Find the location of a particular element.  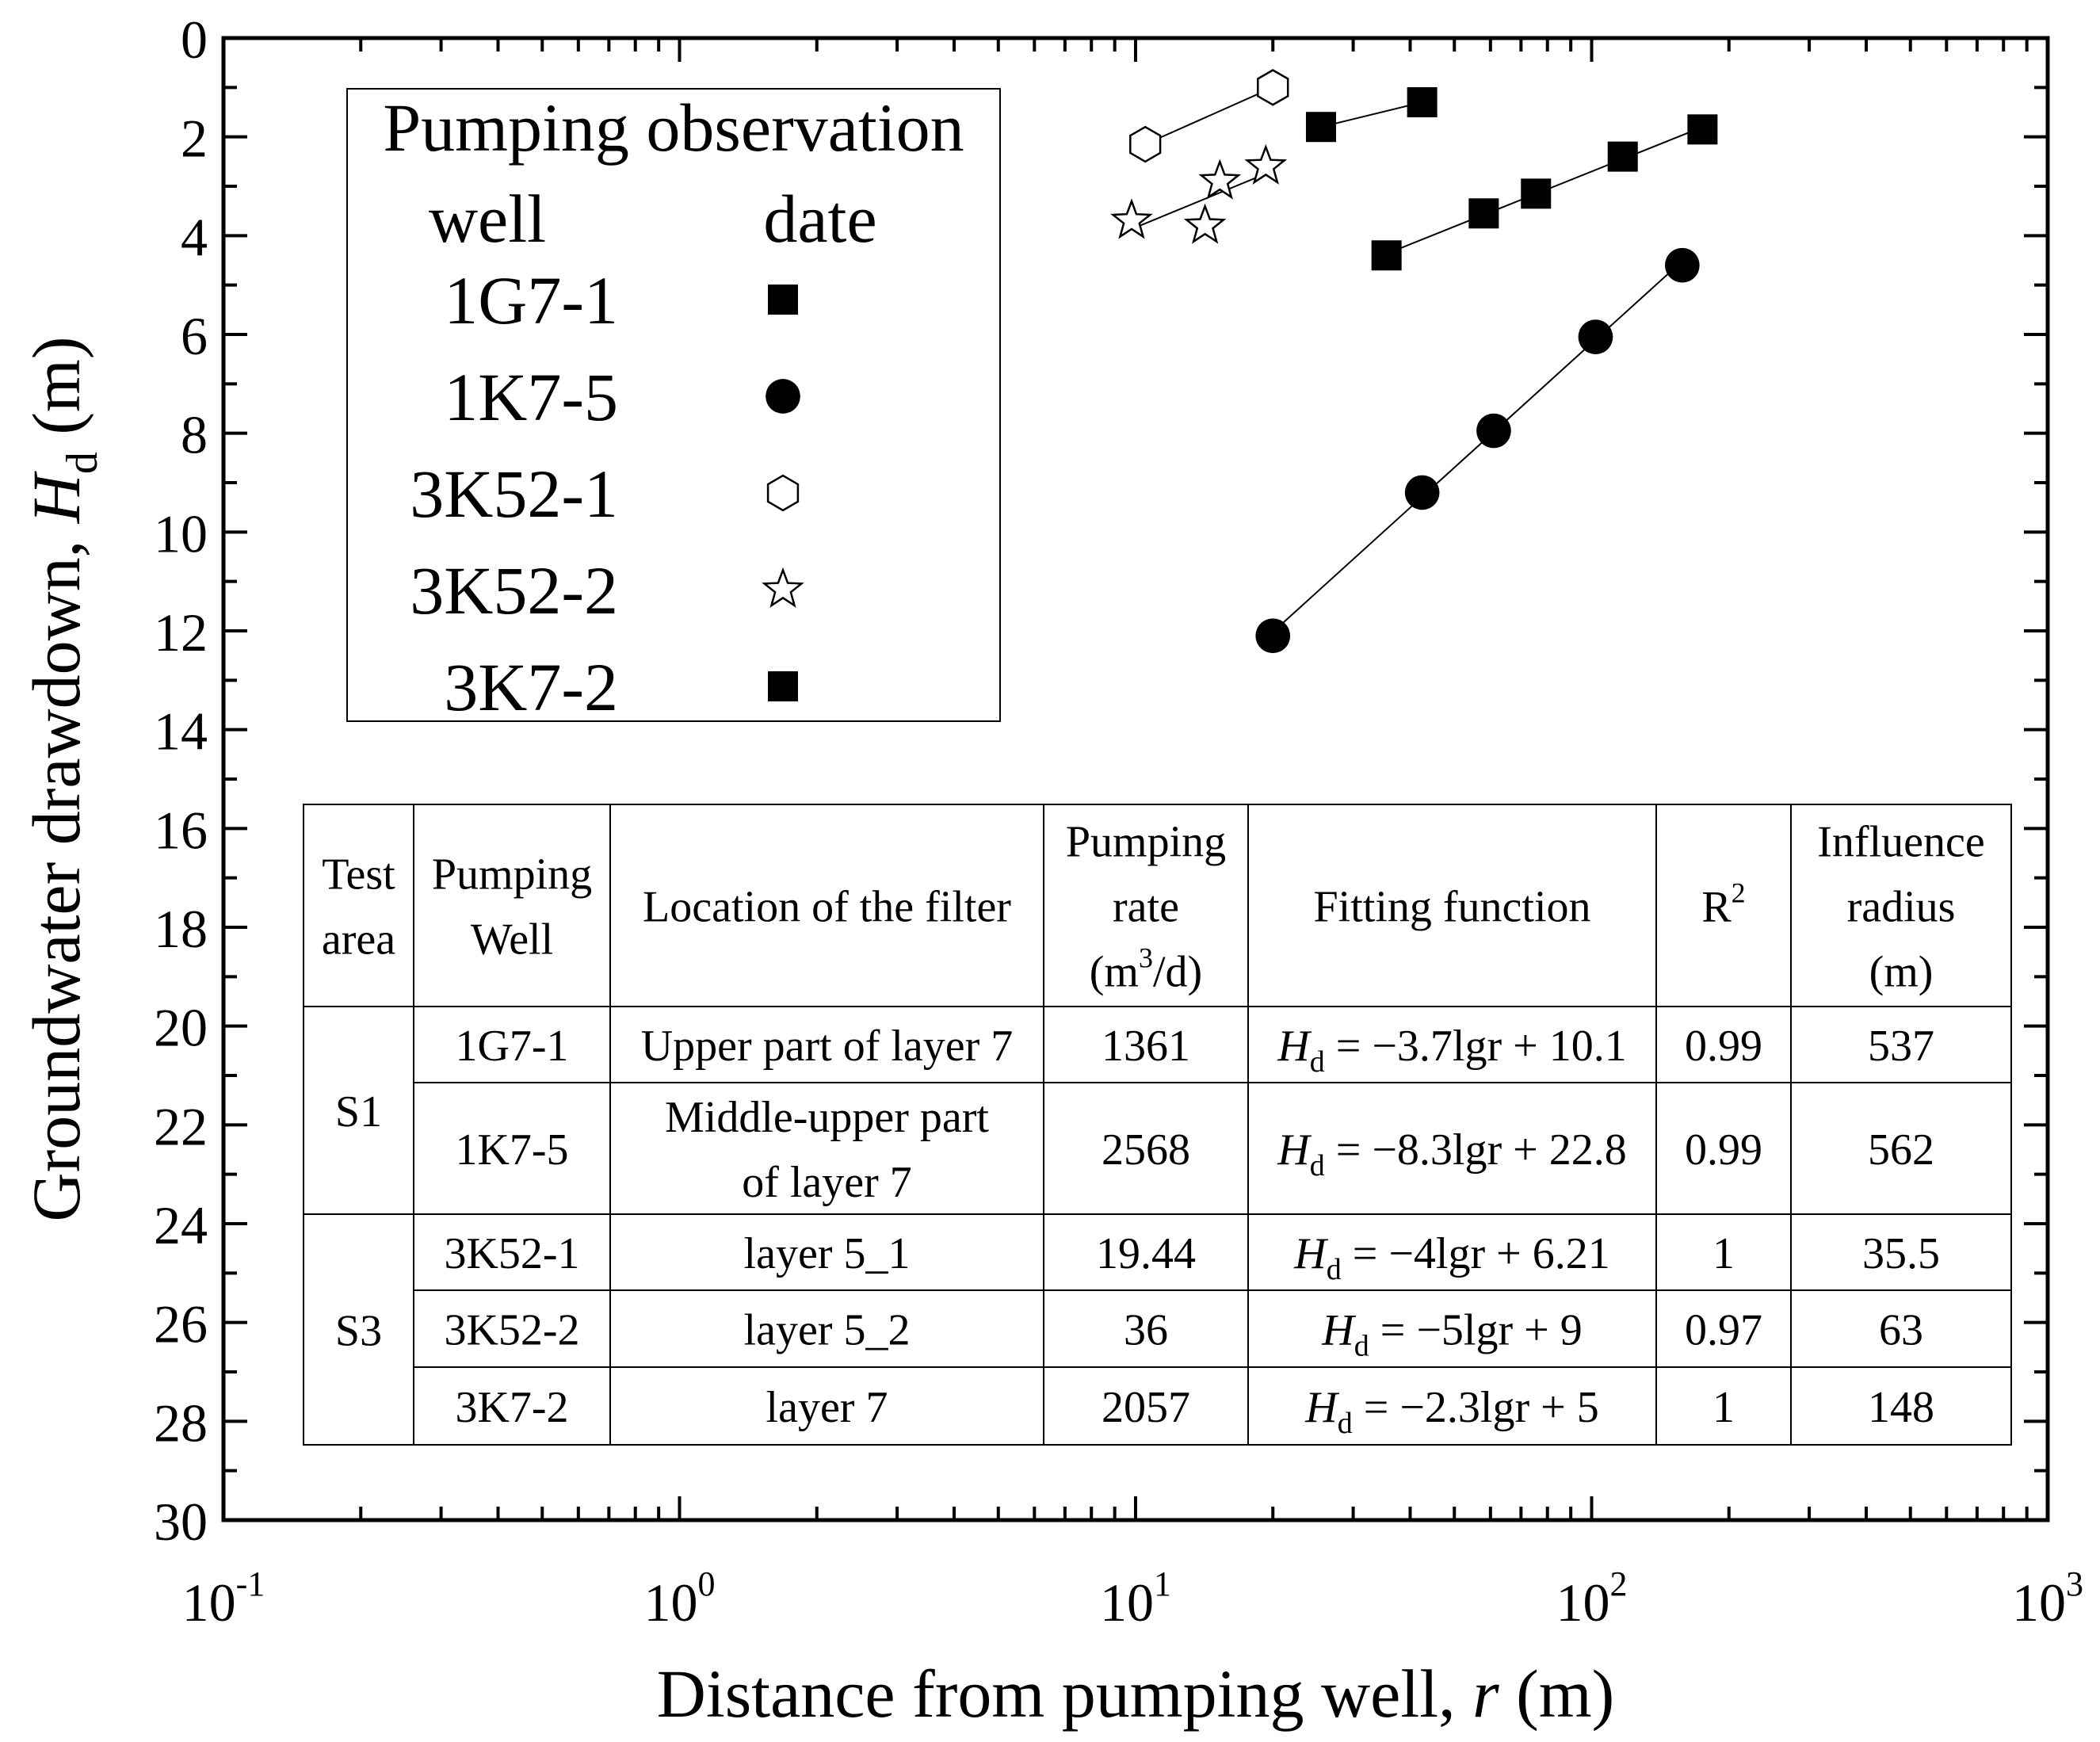

th-rate-unit-b: /d) is located at coordinates (1177, 973).